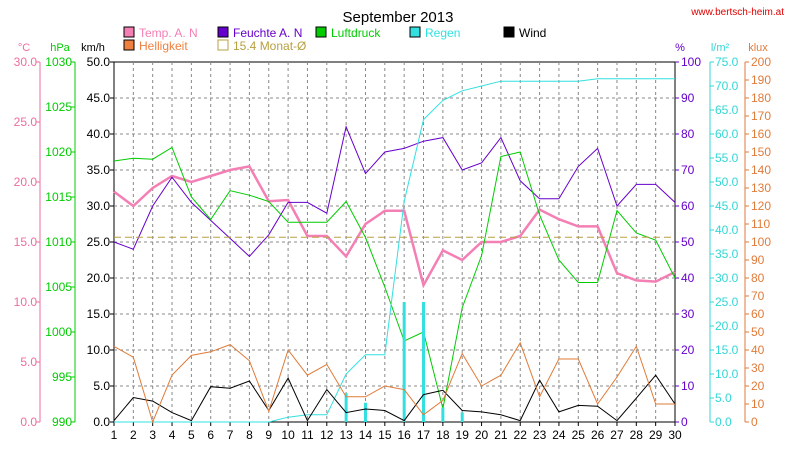  What do you see at coordinates (758, 404) in the screenshot?
I see `lux-tick-label: 10` at bounding box center [758, 404].